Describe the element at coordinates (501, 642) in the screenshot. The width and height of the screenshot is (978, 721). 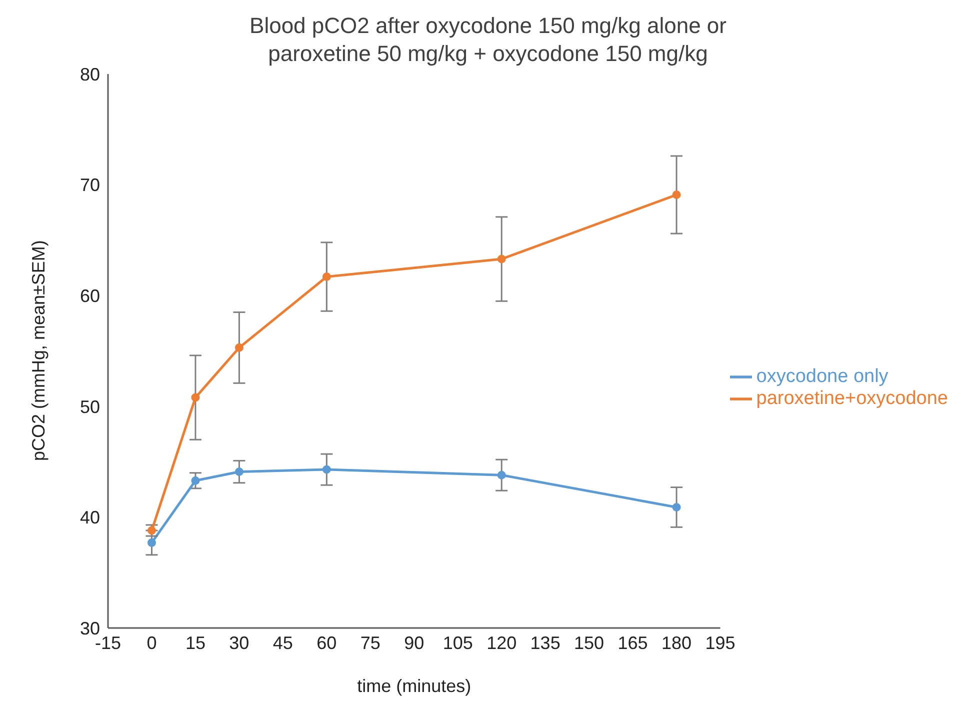
I see `x-tick-label: 120` at that location.